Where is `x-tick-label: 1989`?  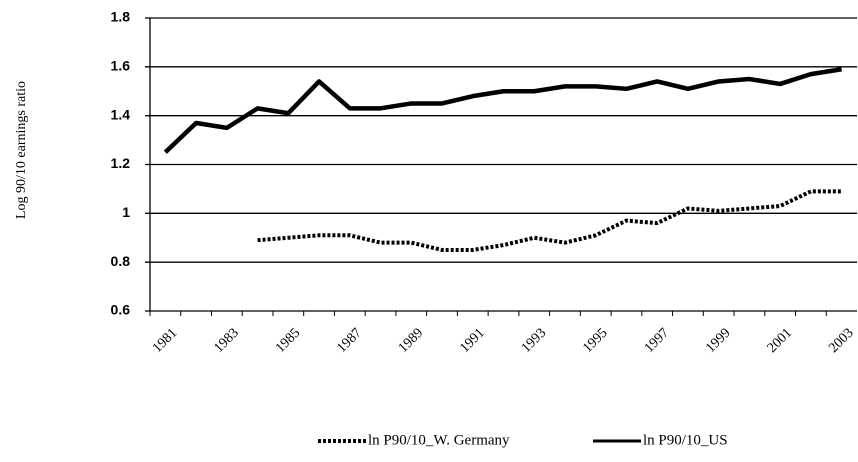
x-tick-label: 1989 is located at coordinates (411, 341).